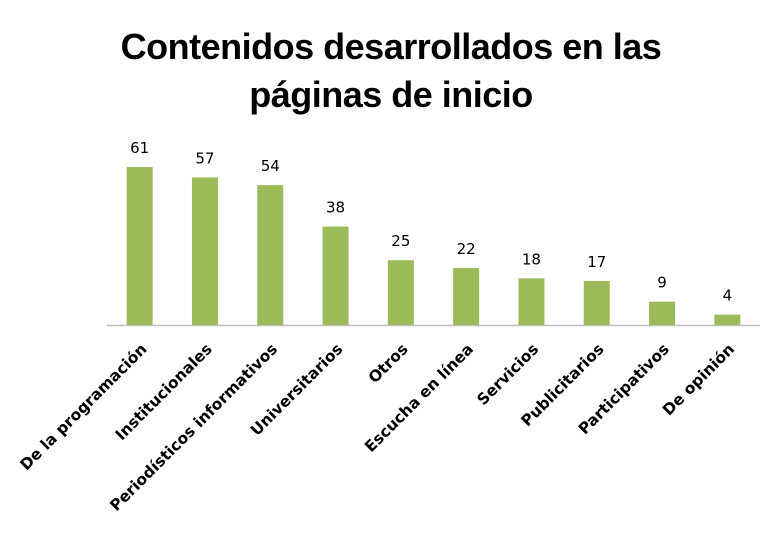 This screenshot has height=545, width=782. What do you see at coordinates (335, 208) in the screenshot?
I see `data-label-3: 38` at bounding box center [335, 208].